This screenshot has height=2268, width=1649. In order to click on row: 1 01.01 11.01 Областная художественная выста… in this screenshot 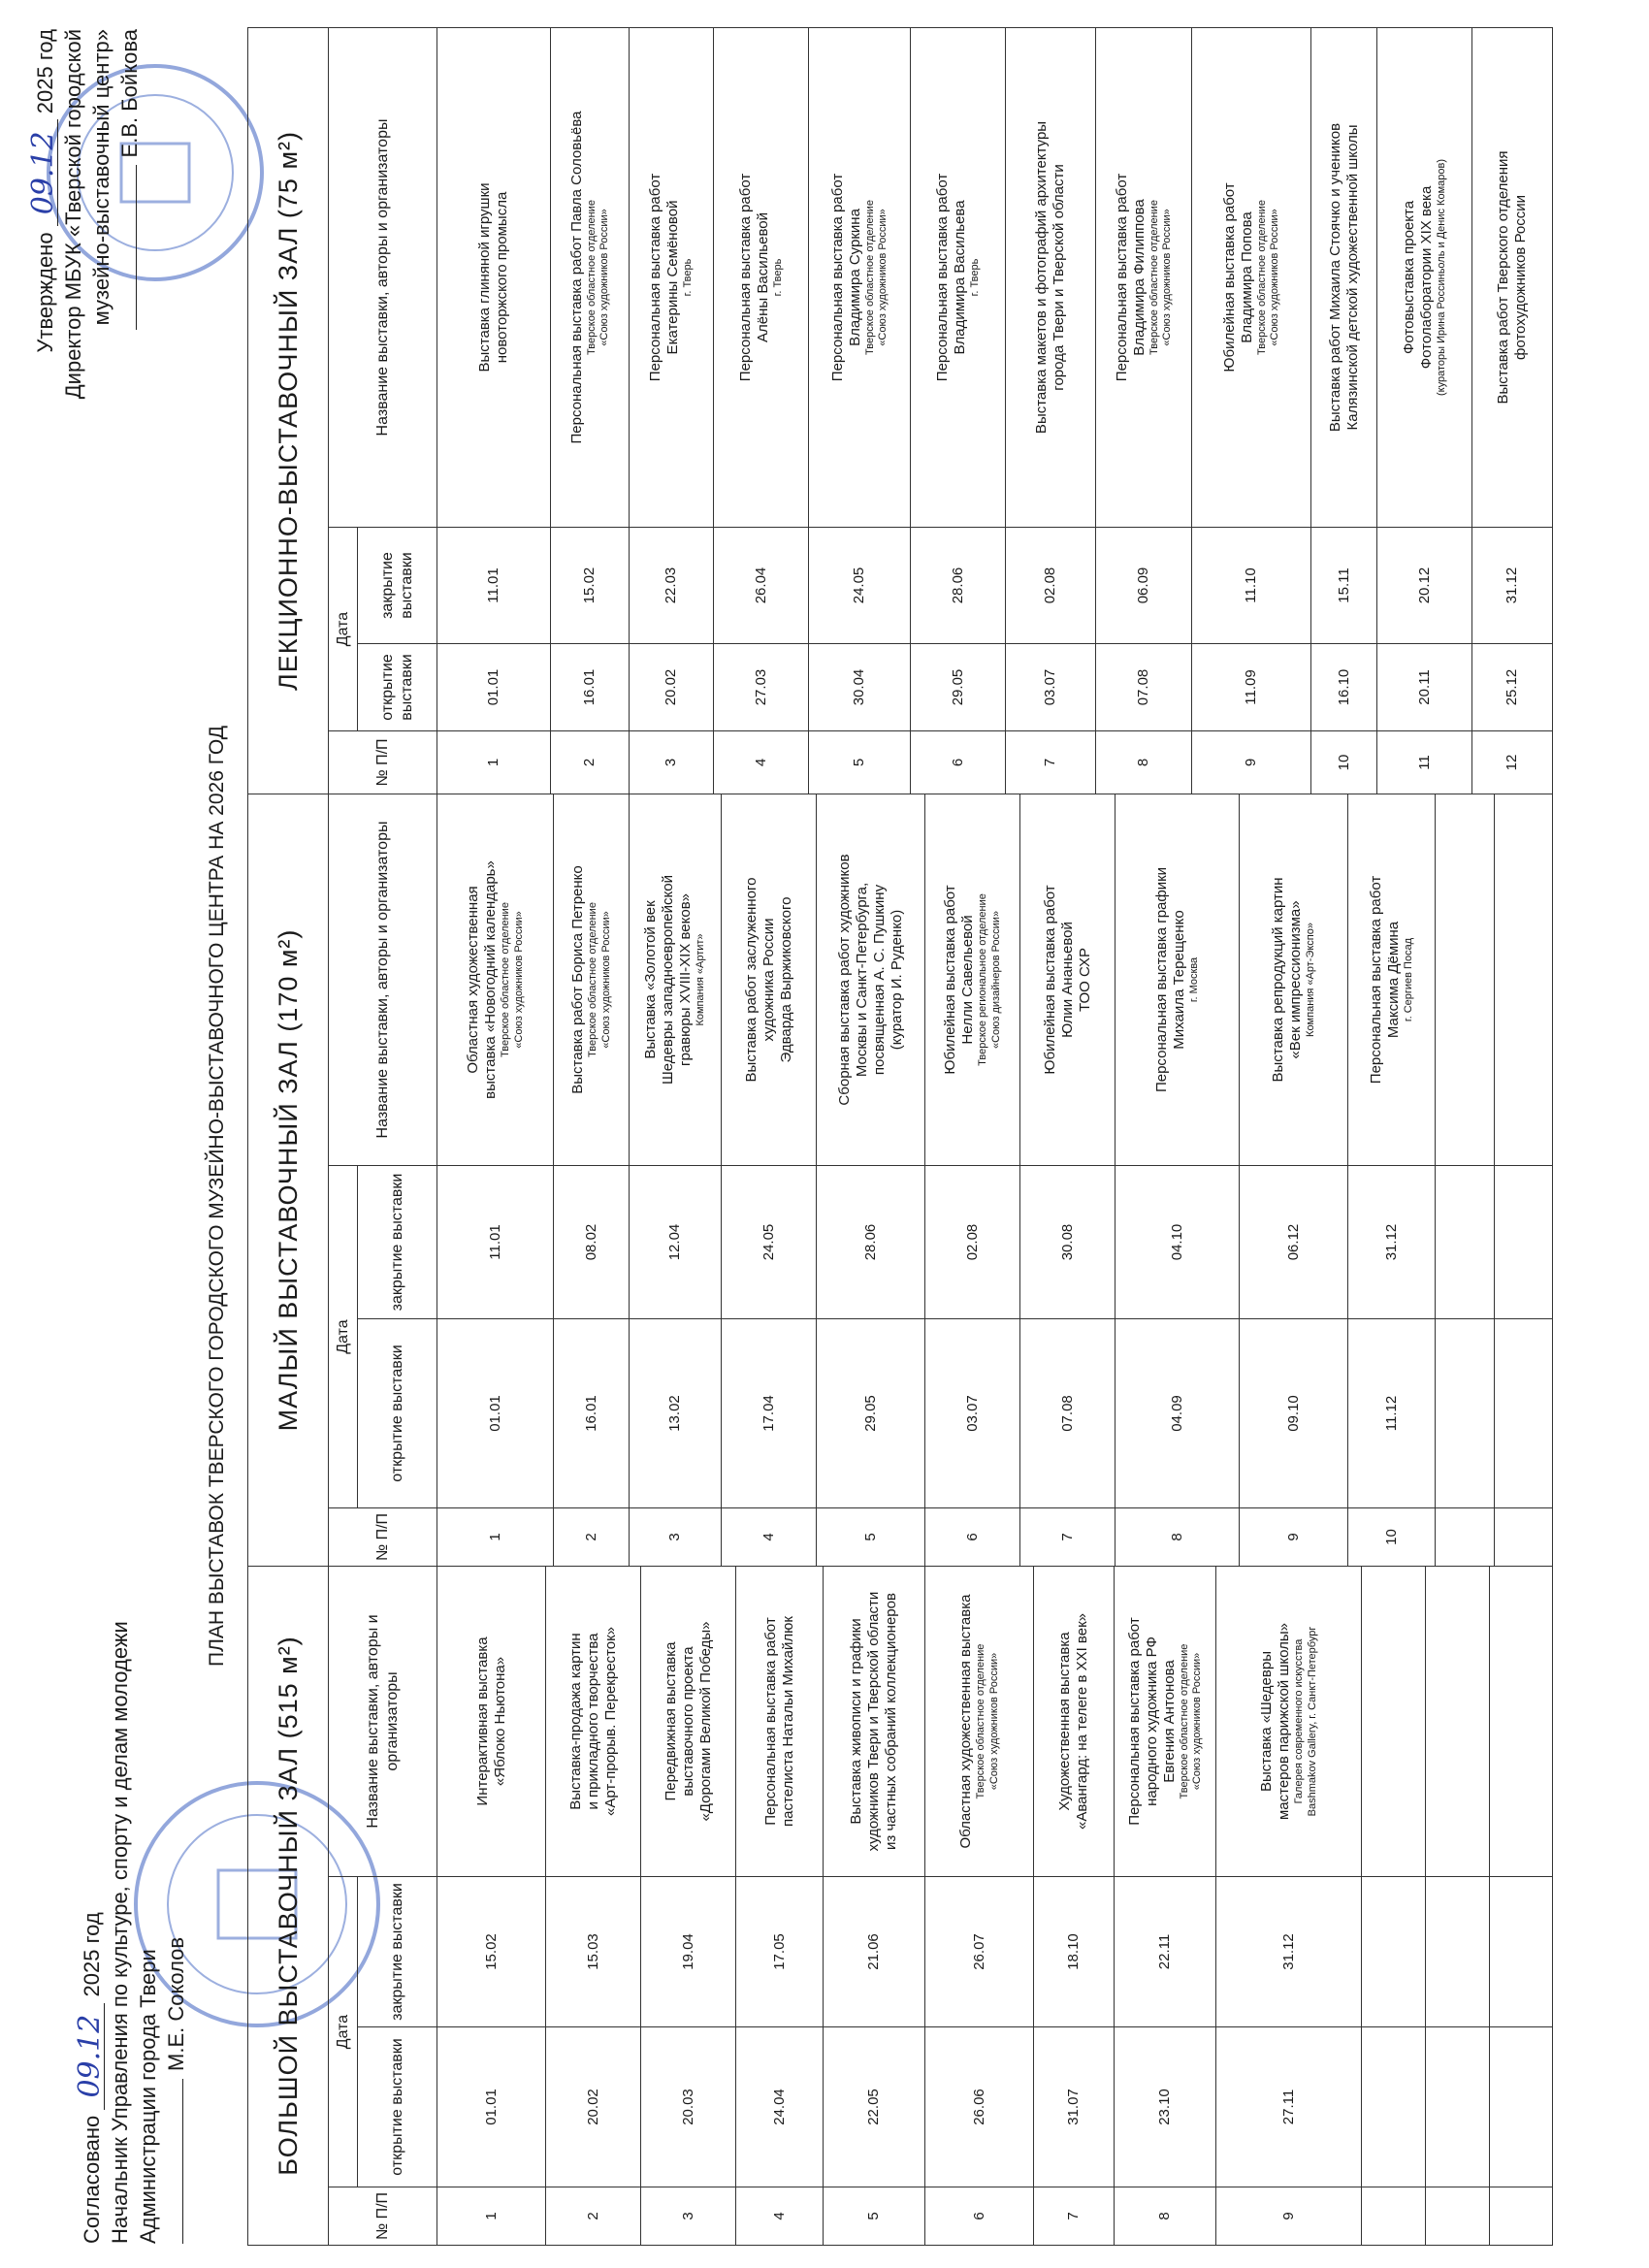, I will do `click(495, 1180)`.